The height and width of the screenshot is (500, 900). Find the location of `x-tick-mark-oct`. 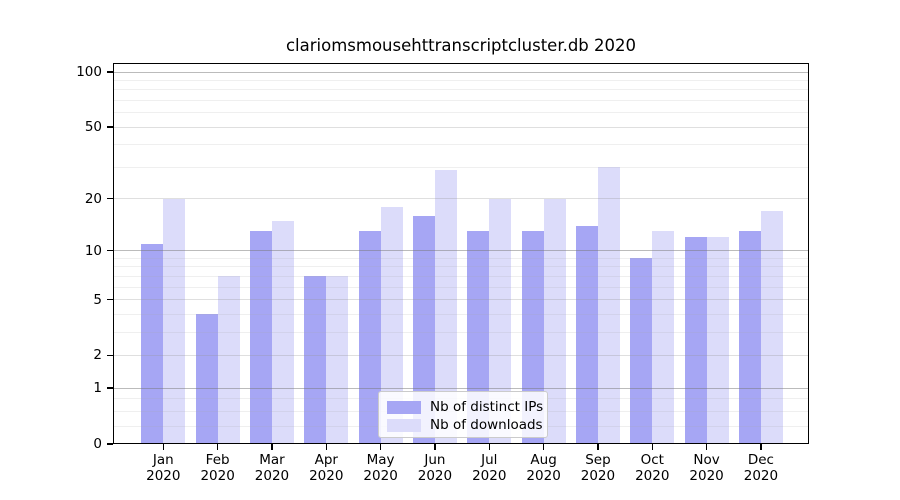

x-tick-mark-oct is located at coordinates (652, 447).